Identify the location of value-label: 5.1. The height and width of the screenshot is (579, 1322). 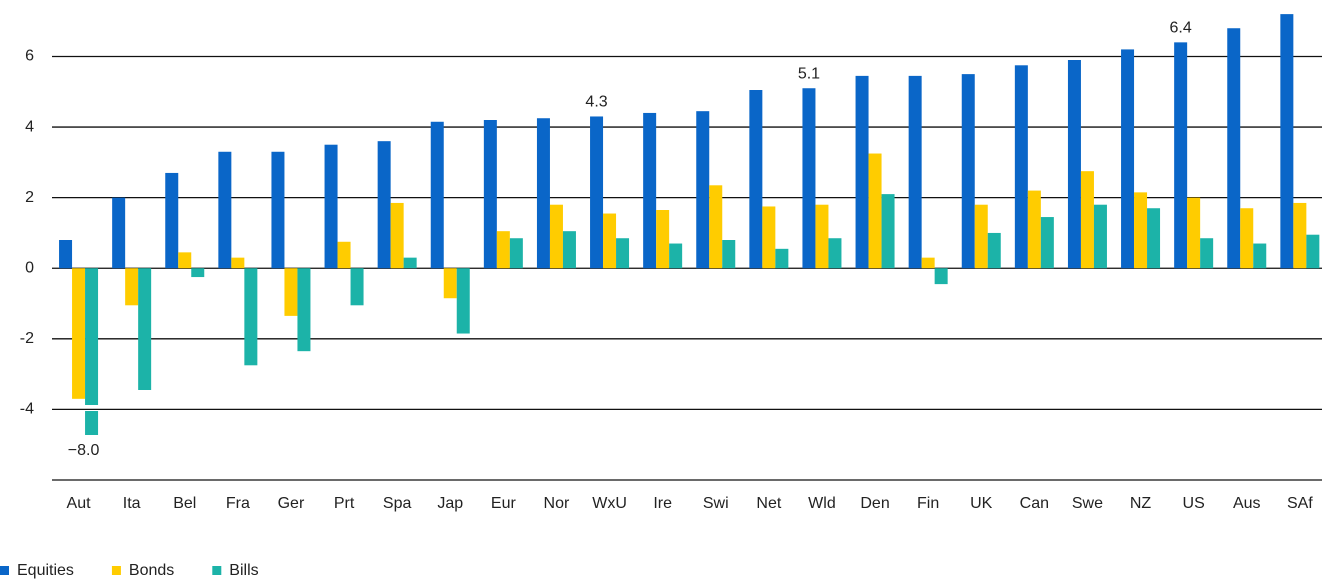
(809, 73).